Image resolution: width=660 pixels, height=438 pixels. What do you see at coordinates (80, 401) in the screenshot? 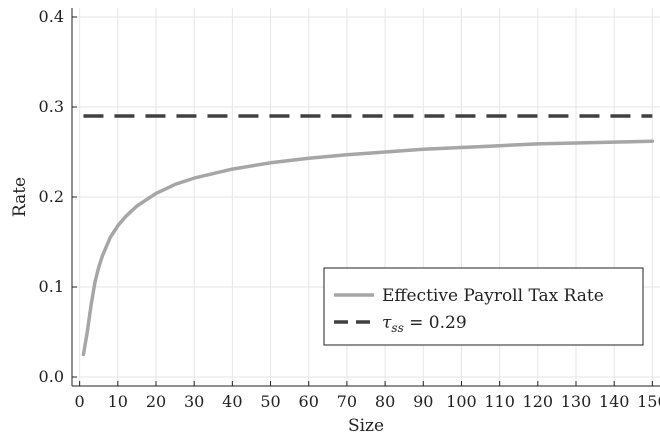
I see `x-tick-label: 0` at bounding box center [80, 401].